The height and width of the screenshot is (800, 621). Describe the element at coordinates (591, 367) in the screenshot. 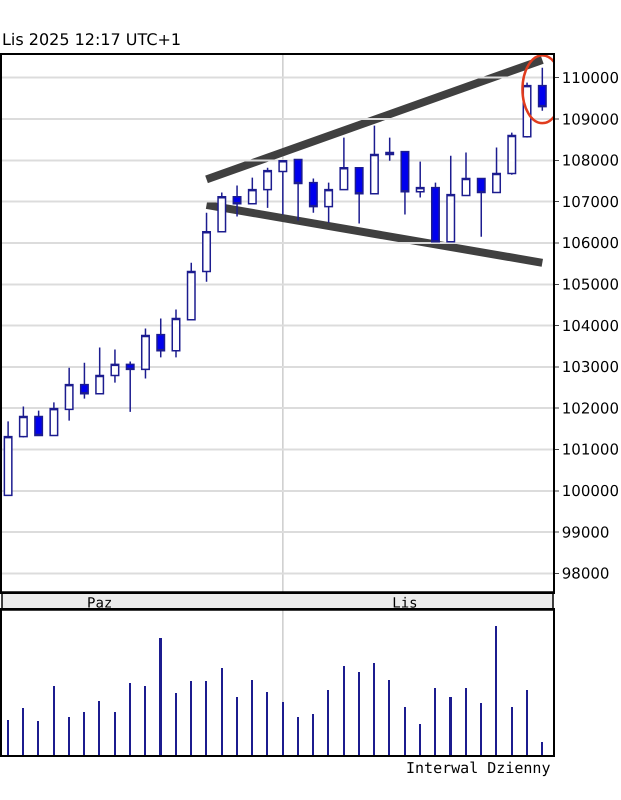

I see `y-tick-label: 103000` at that location.